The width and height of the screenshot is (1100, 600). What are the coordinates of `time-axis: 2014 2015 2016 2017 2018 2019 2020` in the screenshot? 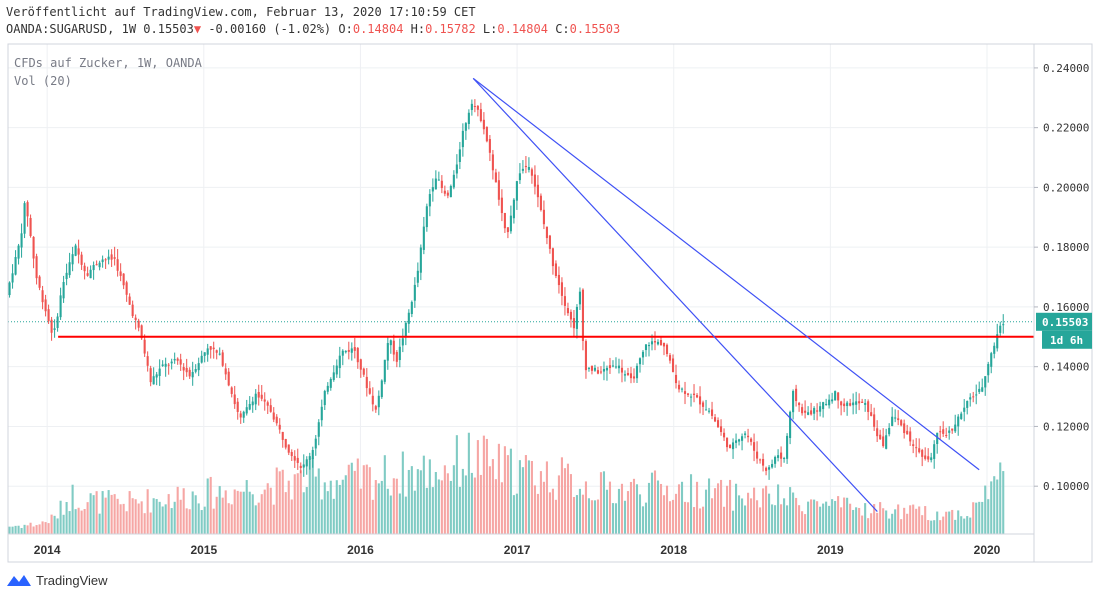 It's located at (517, 550).